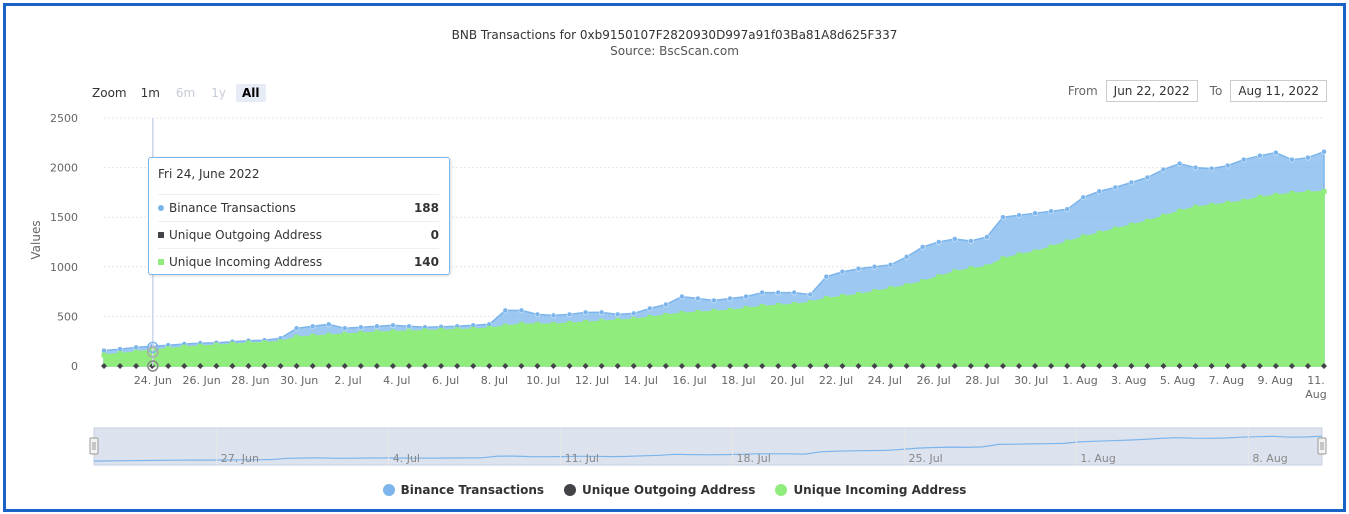  I want to click on x-tick-label: 14. Jul, so click(641, 380).